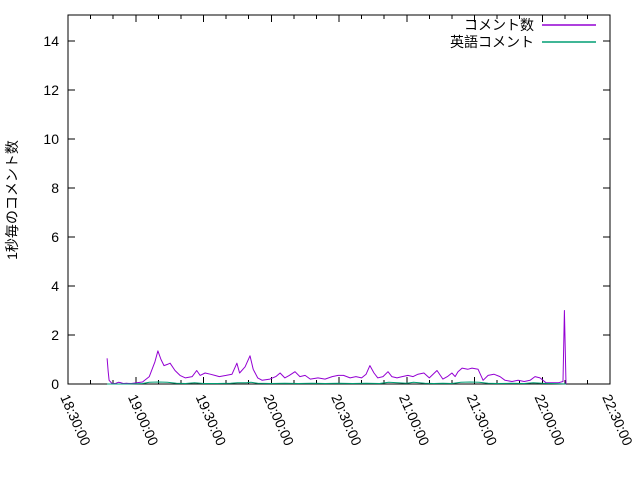  Describe the element at coordinates (12, 200) in the screenshot. I see `y-axis-title: 1秒毎のコメント数` at that location.